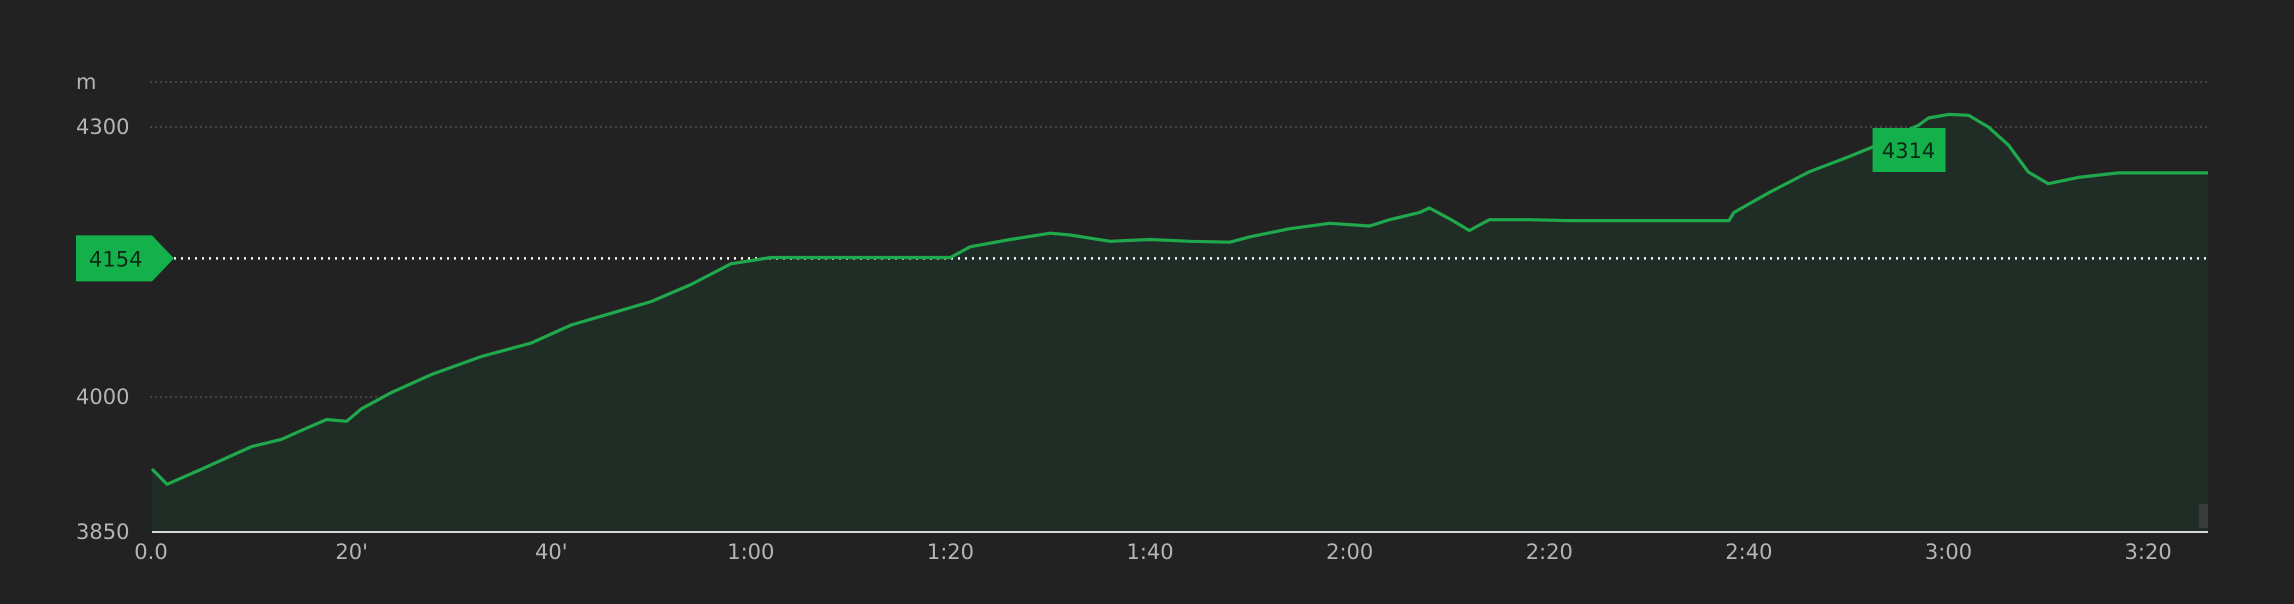  I want to click on max-badge-shape, so click(1909, 150).